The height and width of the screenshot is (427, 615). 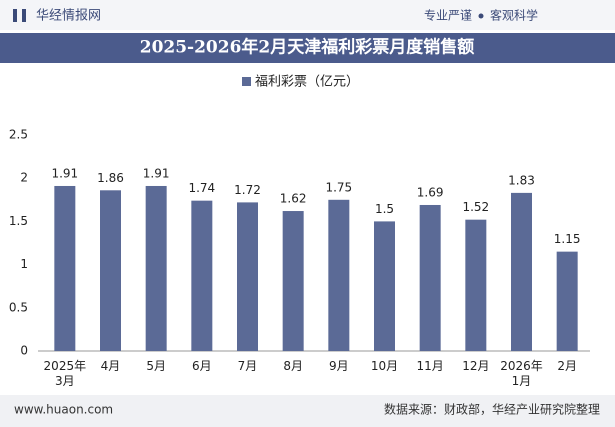 I want to click on slogan: 专业严谨, so click(x=448, y=15).